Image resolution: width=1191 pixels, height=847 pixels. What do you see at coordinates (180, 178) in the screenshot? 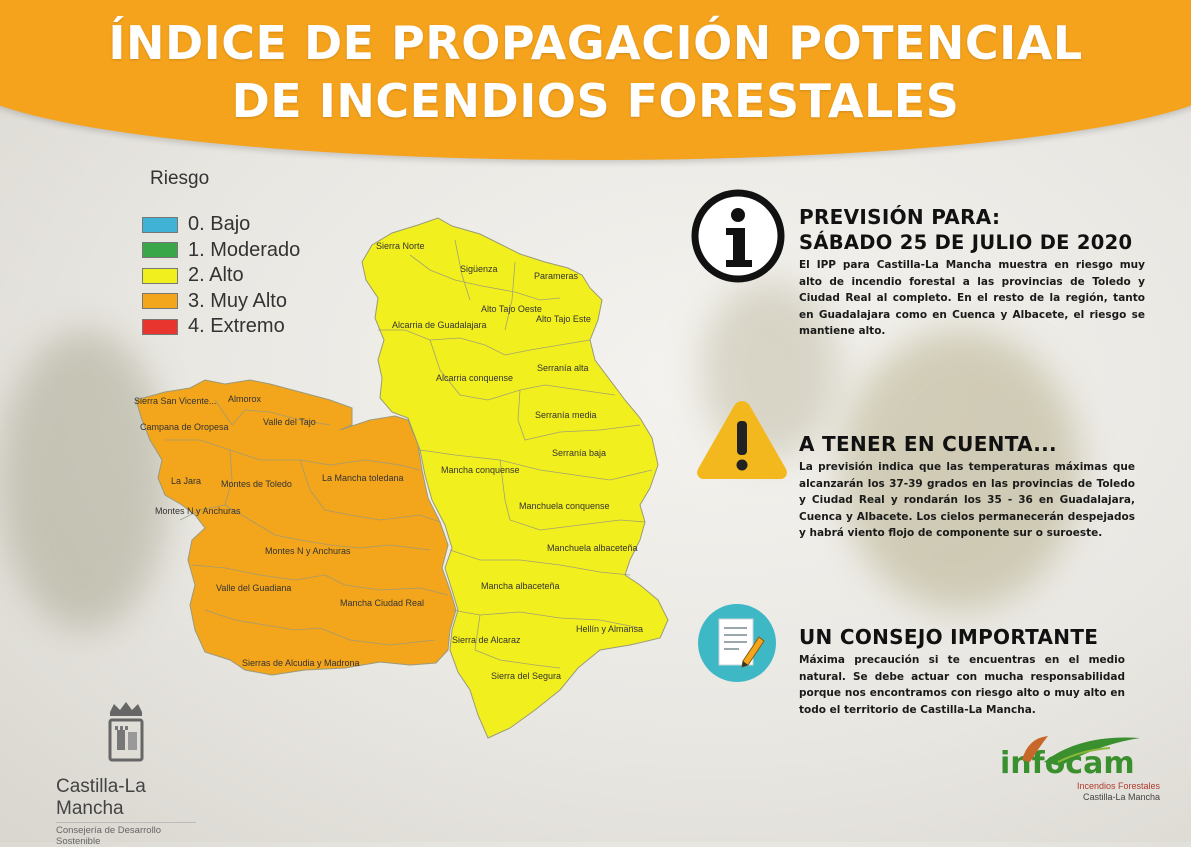
I see `legend-title: Riesgo` at bounding box center [180, 178].